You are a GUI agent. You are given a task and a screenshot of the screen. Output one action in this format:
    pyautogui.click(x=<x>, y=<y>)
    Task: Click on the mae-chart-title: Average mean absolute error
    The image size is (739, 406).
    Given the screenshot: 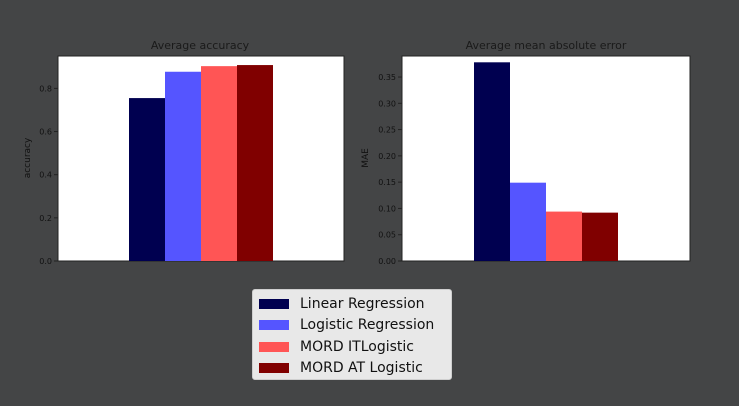 What is the action you would take?
    pyautogui.click(x=546, y=45)
    